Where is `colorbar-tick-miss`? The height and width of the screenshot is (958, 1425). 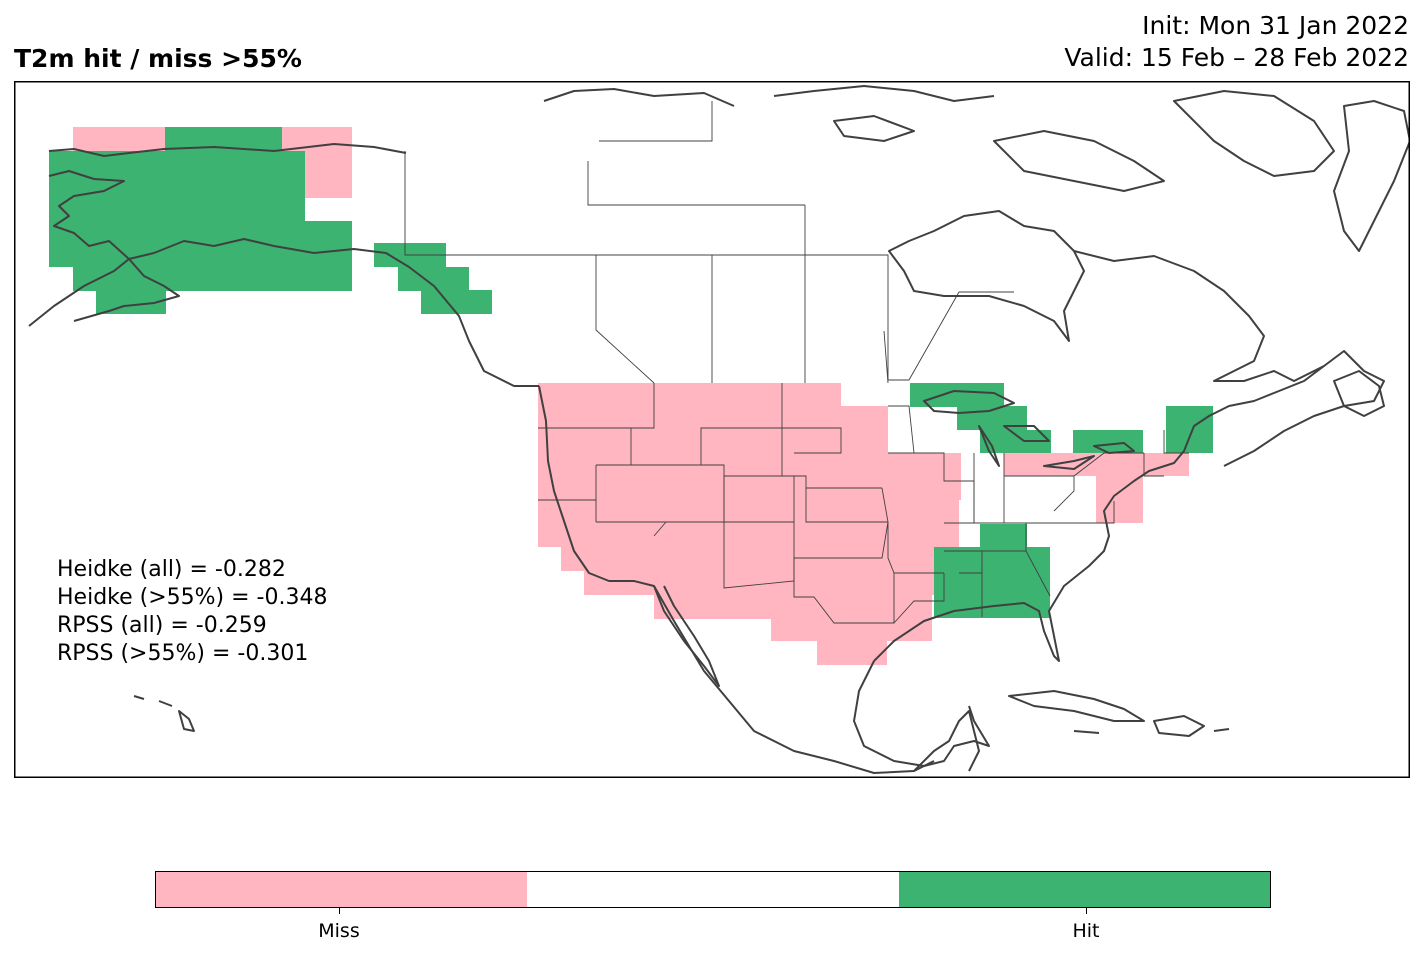
colorbar-tick-miss is located at coordinates (339, 911).